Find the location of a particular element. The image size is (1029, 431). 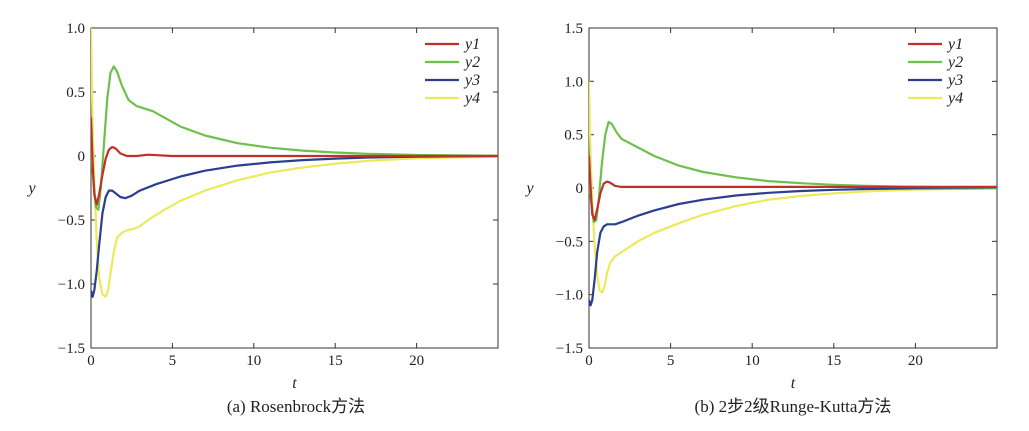

chart-caption: (b) 2步2级Runge-Kutta方法 is located at coordinates (793, 406).